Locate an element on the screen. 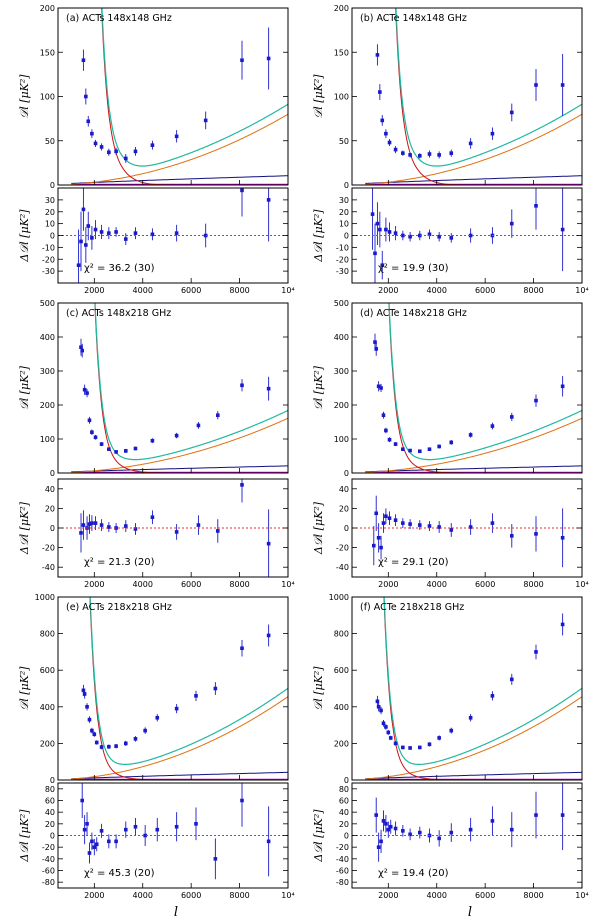  y-tick-label: 200 is located at coordinates (47, 743).